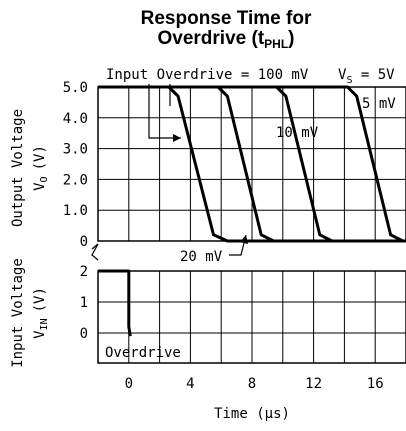 Image resolution: width=406 pixels, height=431 pixels. I want to click on chart-title-line1: Response Time for, so click(226, 18).